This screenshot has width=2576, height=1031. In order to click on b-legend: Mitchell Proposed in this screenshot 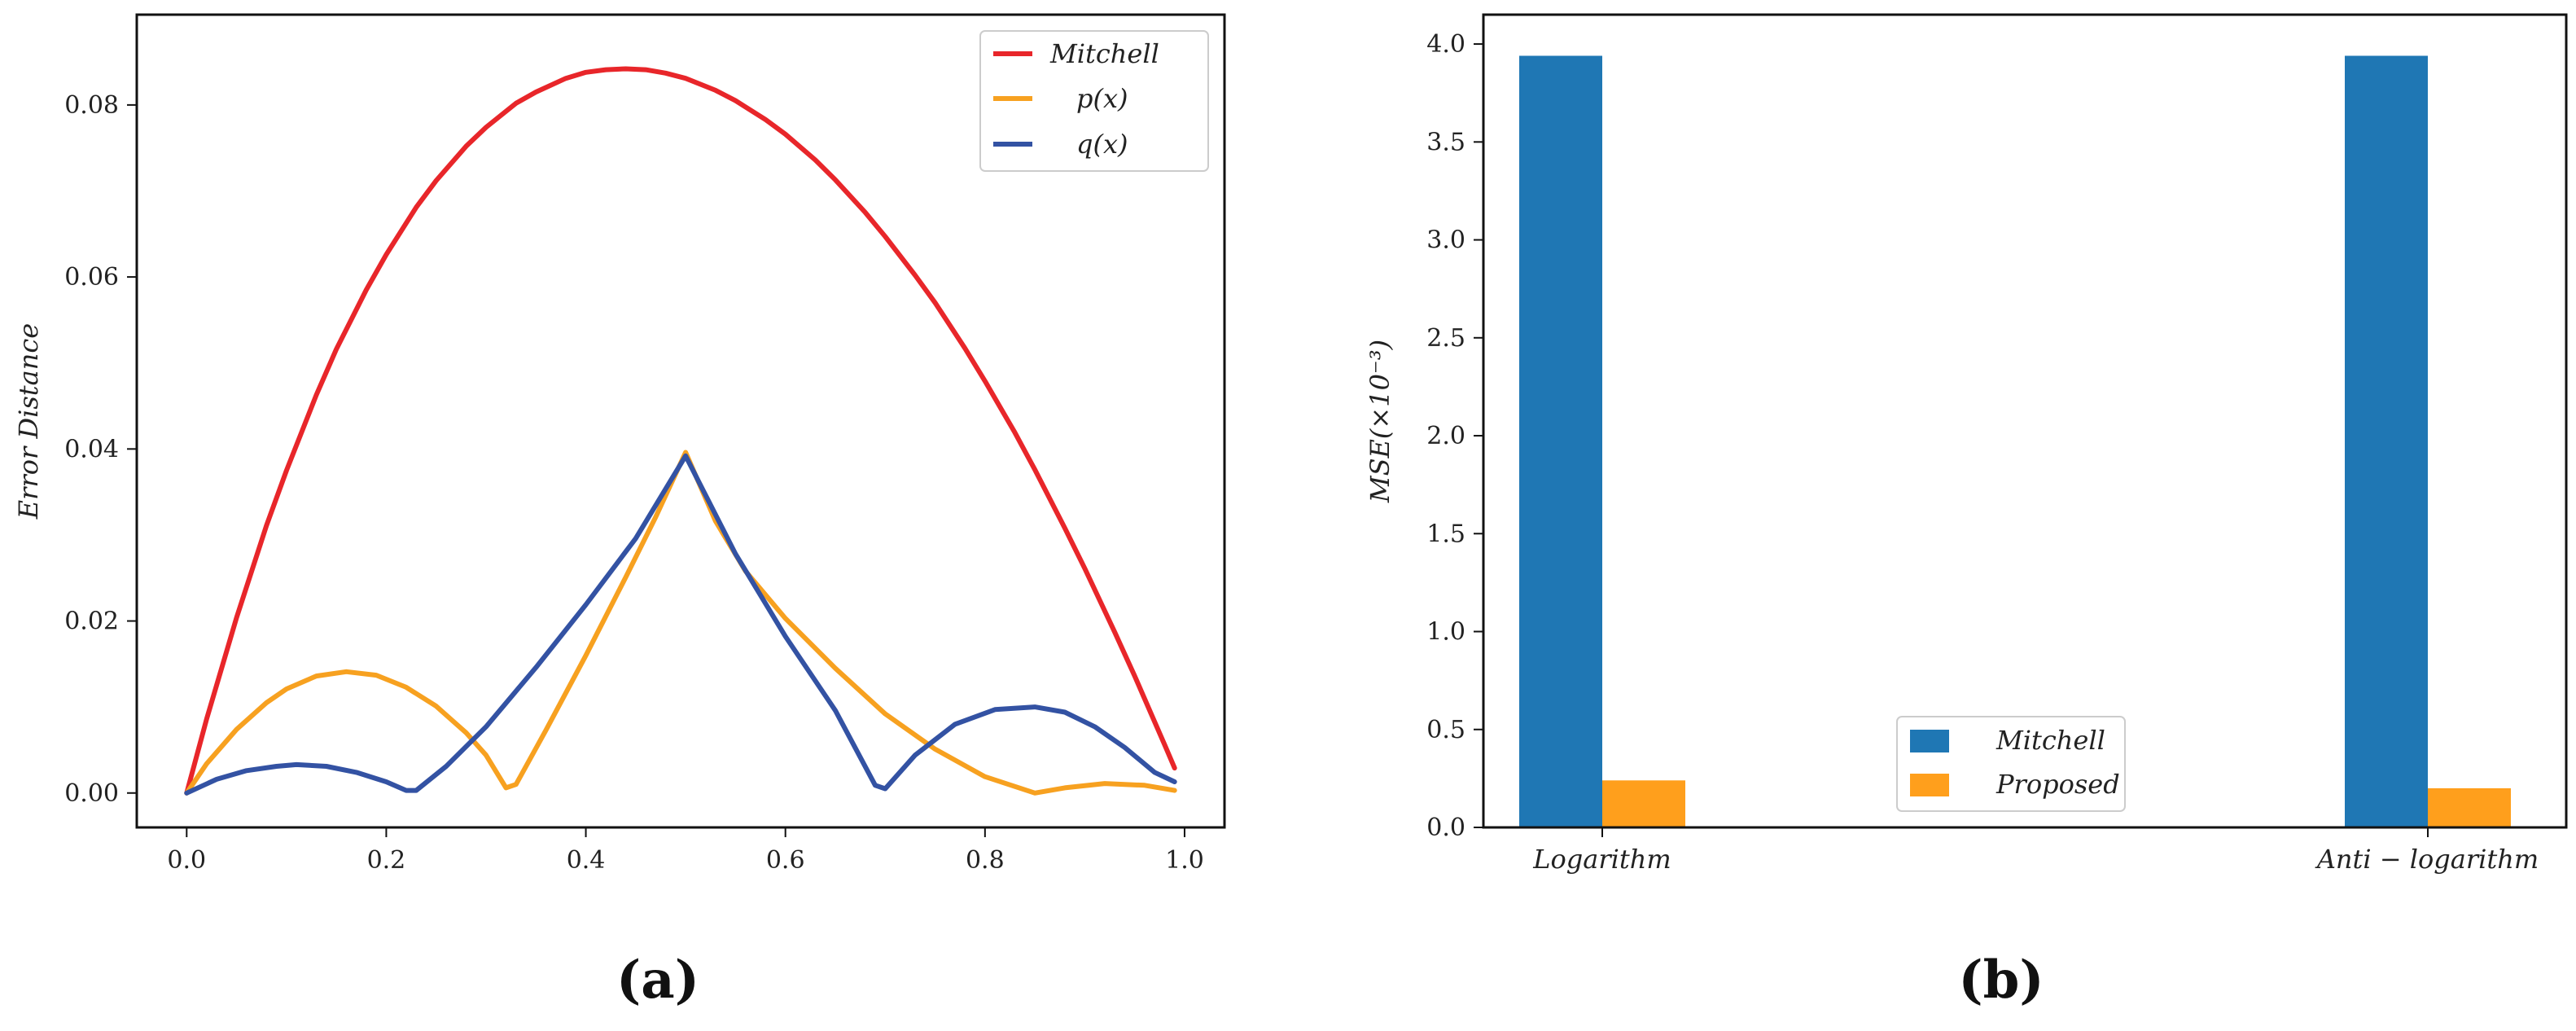, I will do `click(2011, 764)`.